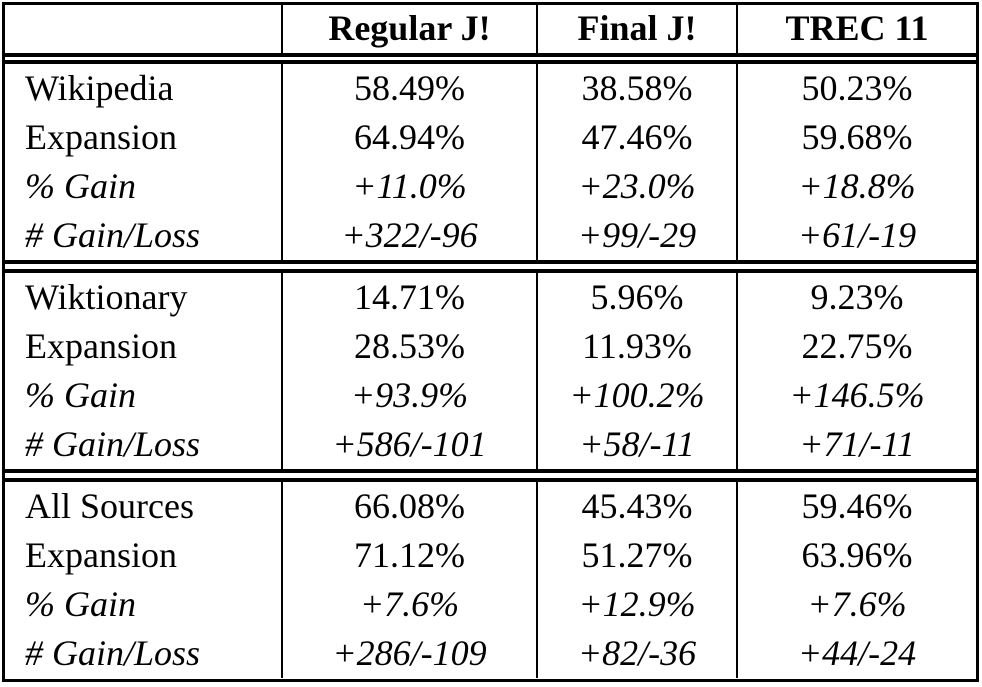  I want to click on column-header-trec-11: TREC 11, so click(857, 28).